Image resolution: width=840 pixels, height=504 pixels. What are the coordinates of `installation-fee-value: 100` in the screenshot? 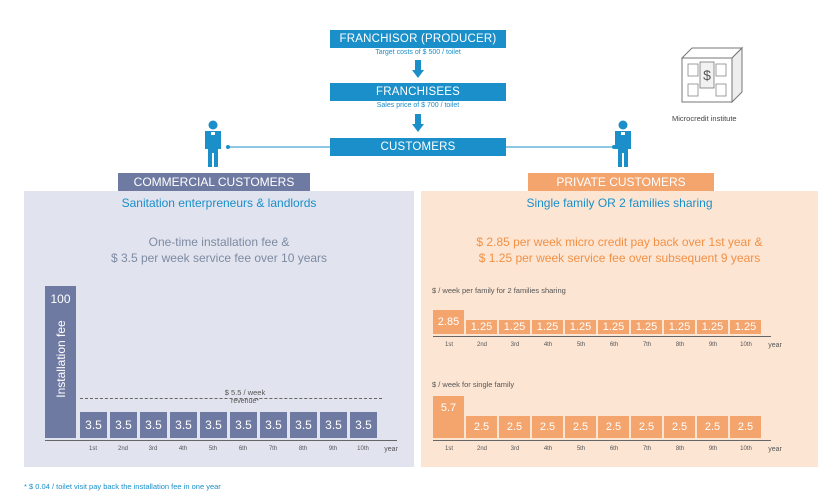 It's located at (60, 299).